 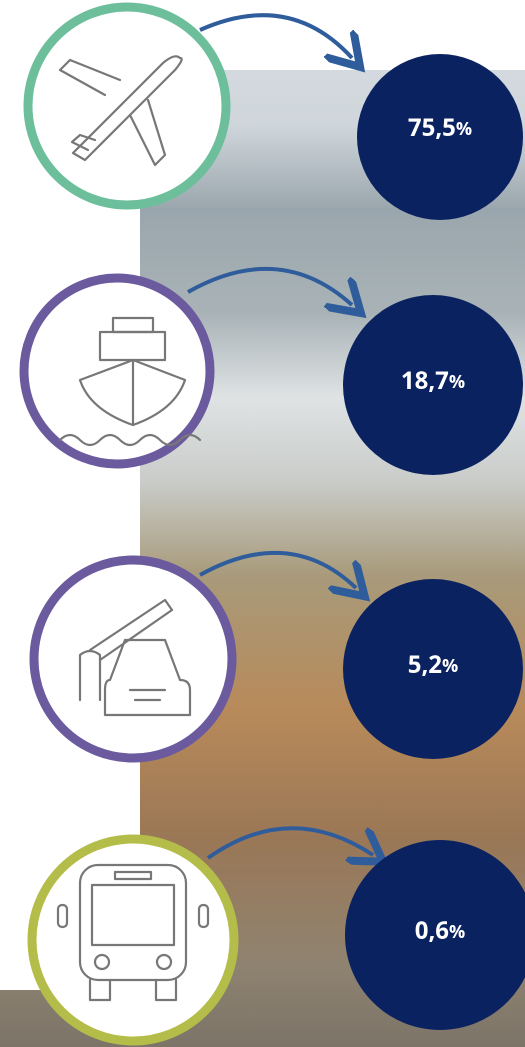 What do you see at coordinates (433, 380) in the screenshot?
I see `percentage: 18,7%` at bounding box center [433, 380].